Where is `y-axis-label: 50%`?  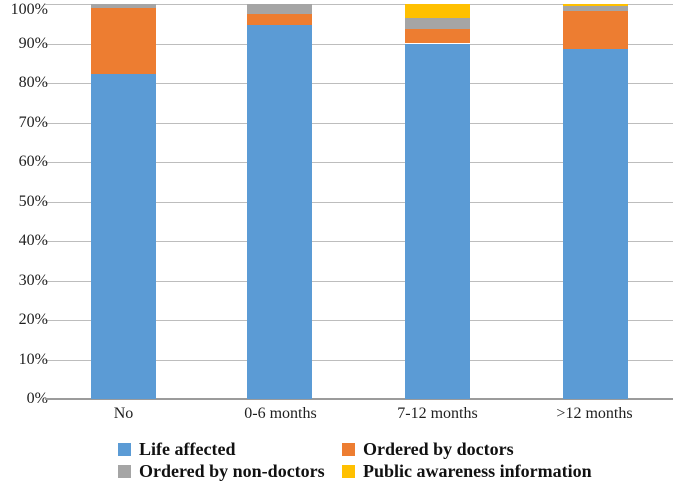 y-axis-label: 50% is located at coordinates (33, 201).